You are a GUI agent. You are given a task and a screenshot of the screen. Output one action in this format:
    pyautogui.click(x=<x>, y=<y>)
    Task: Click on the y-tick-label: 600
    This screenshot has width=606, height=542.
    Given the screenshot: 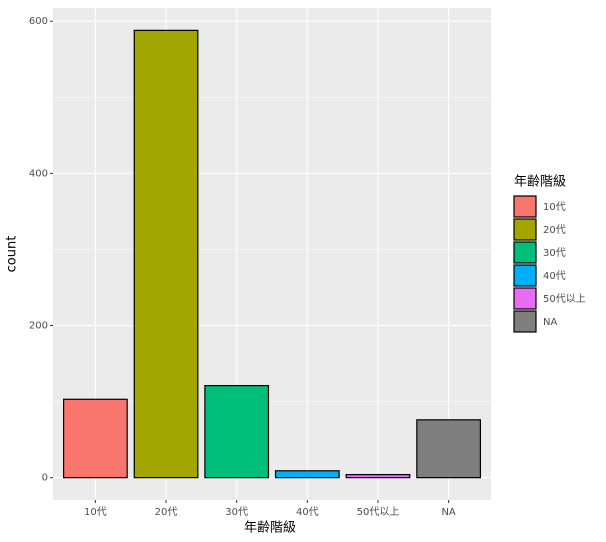 What is the action you would take?
    pyautogui.click(x=38, y=21)
    